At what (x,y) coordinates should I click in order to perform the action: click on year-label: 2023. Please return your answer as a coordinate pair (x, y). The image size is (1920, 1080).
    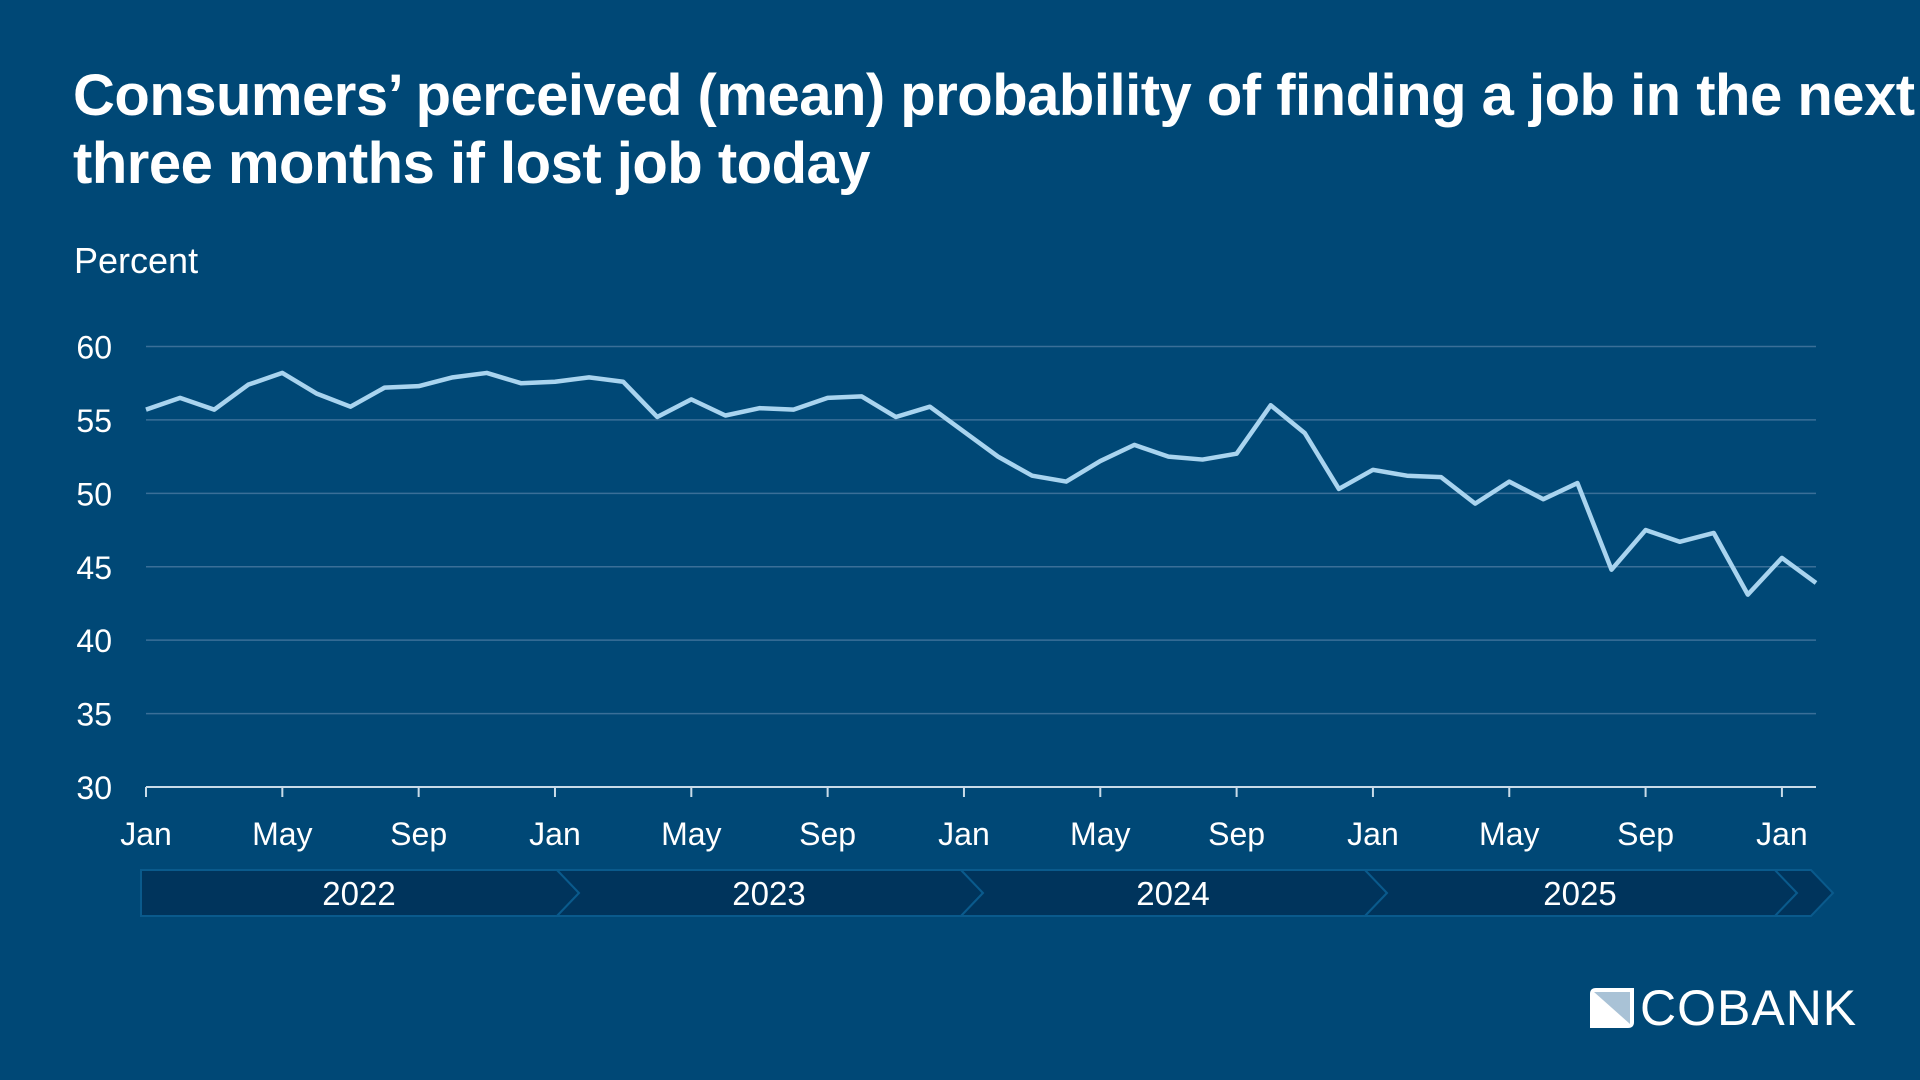
    Looking at the image, I should click on (768, 893).